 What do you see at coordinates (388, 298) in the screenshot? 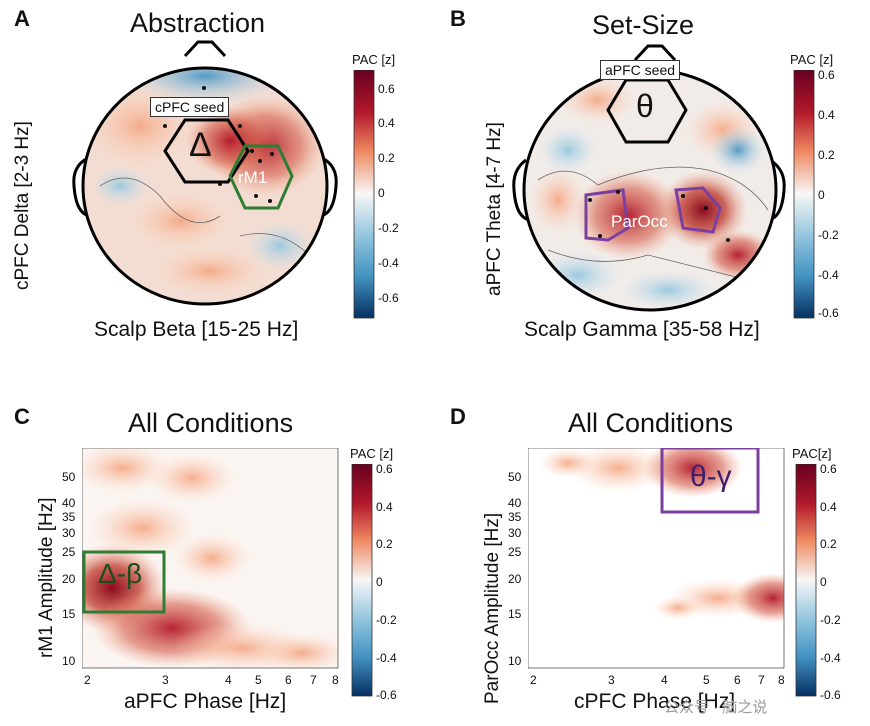
I see `panel-a-cb-tick: -0.6` at bounding box center [388, 298].